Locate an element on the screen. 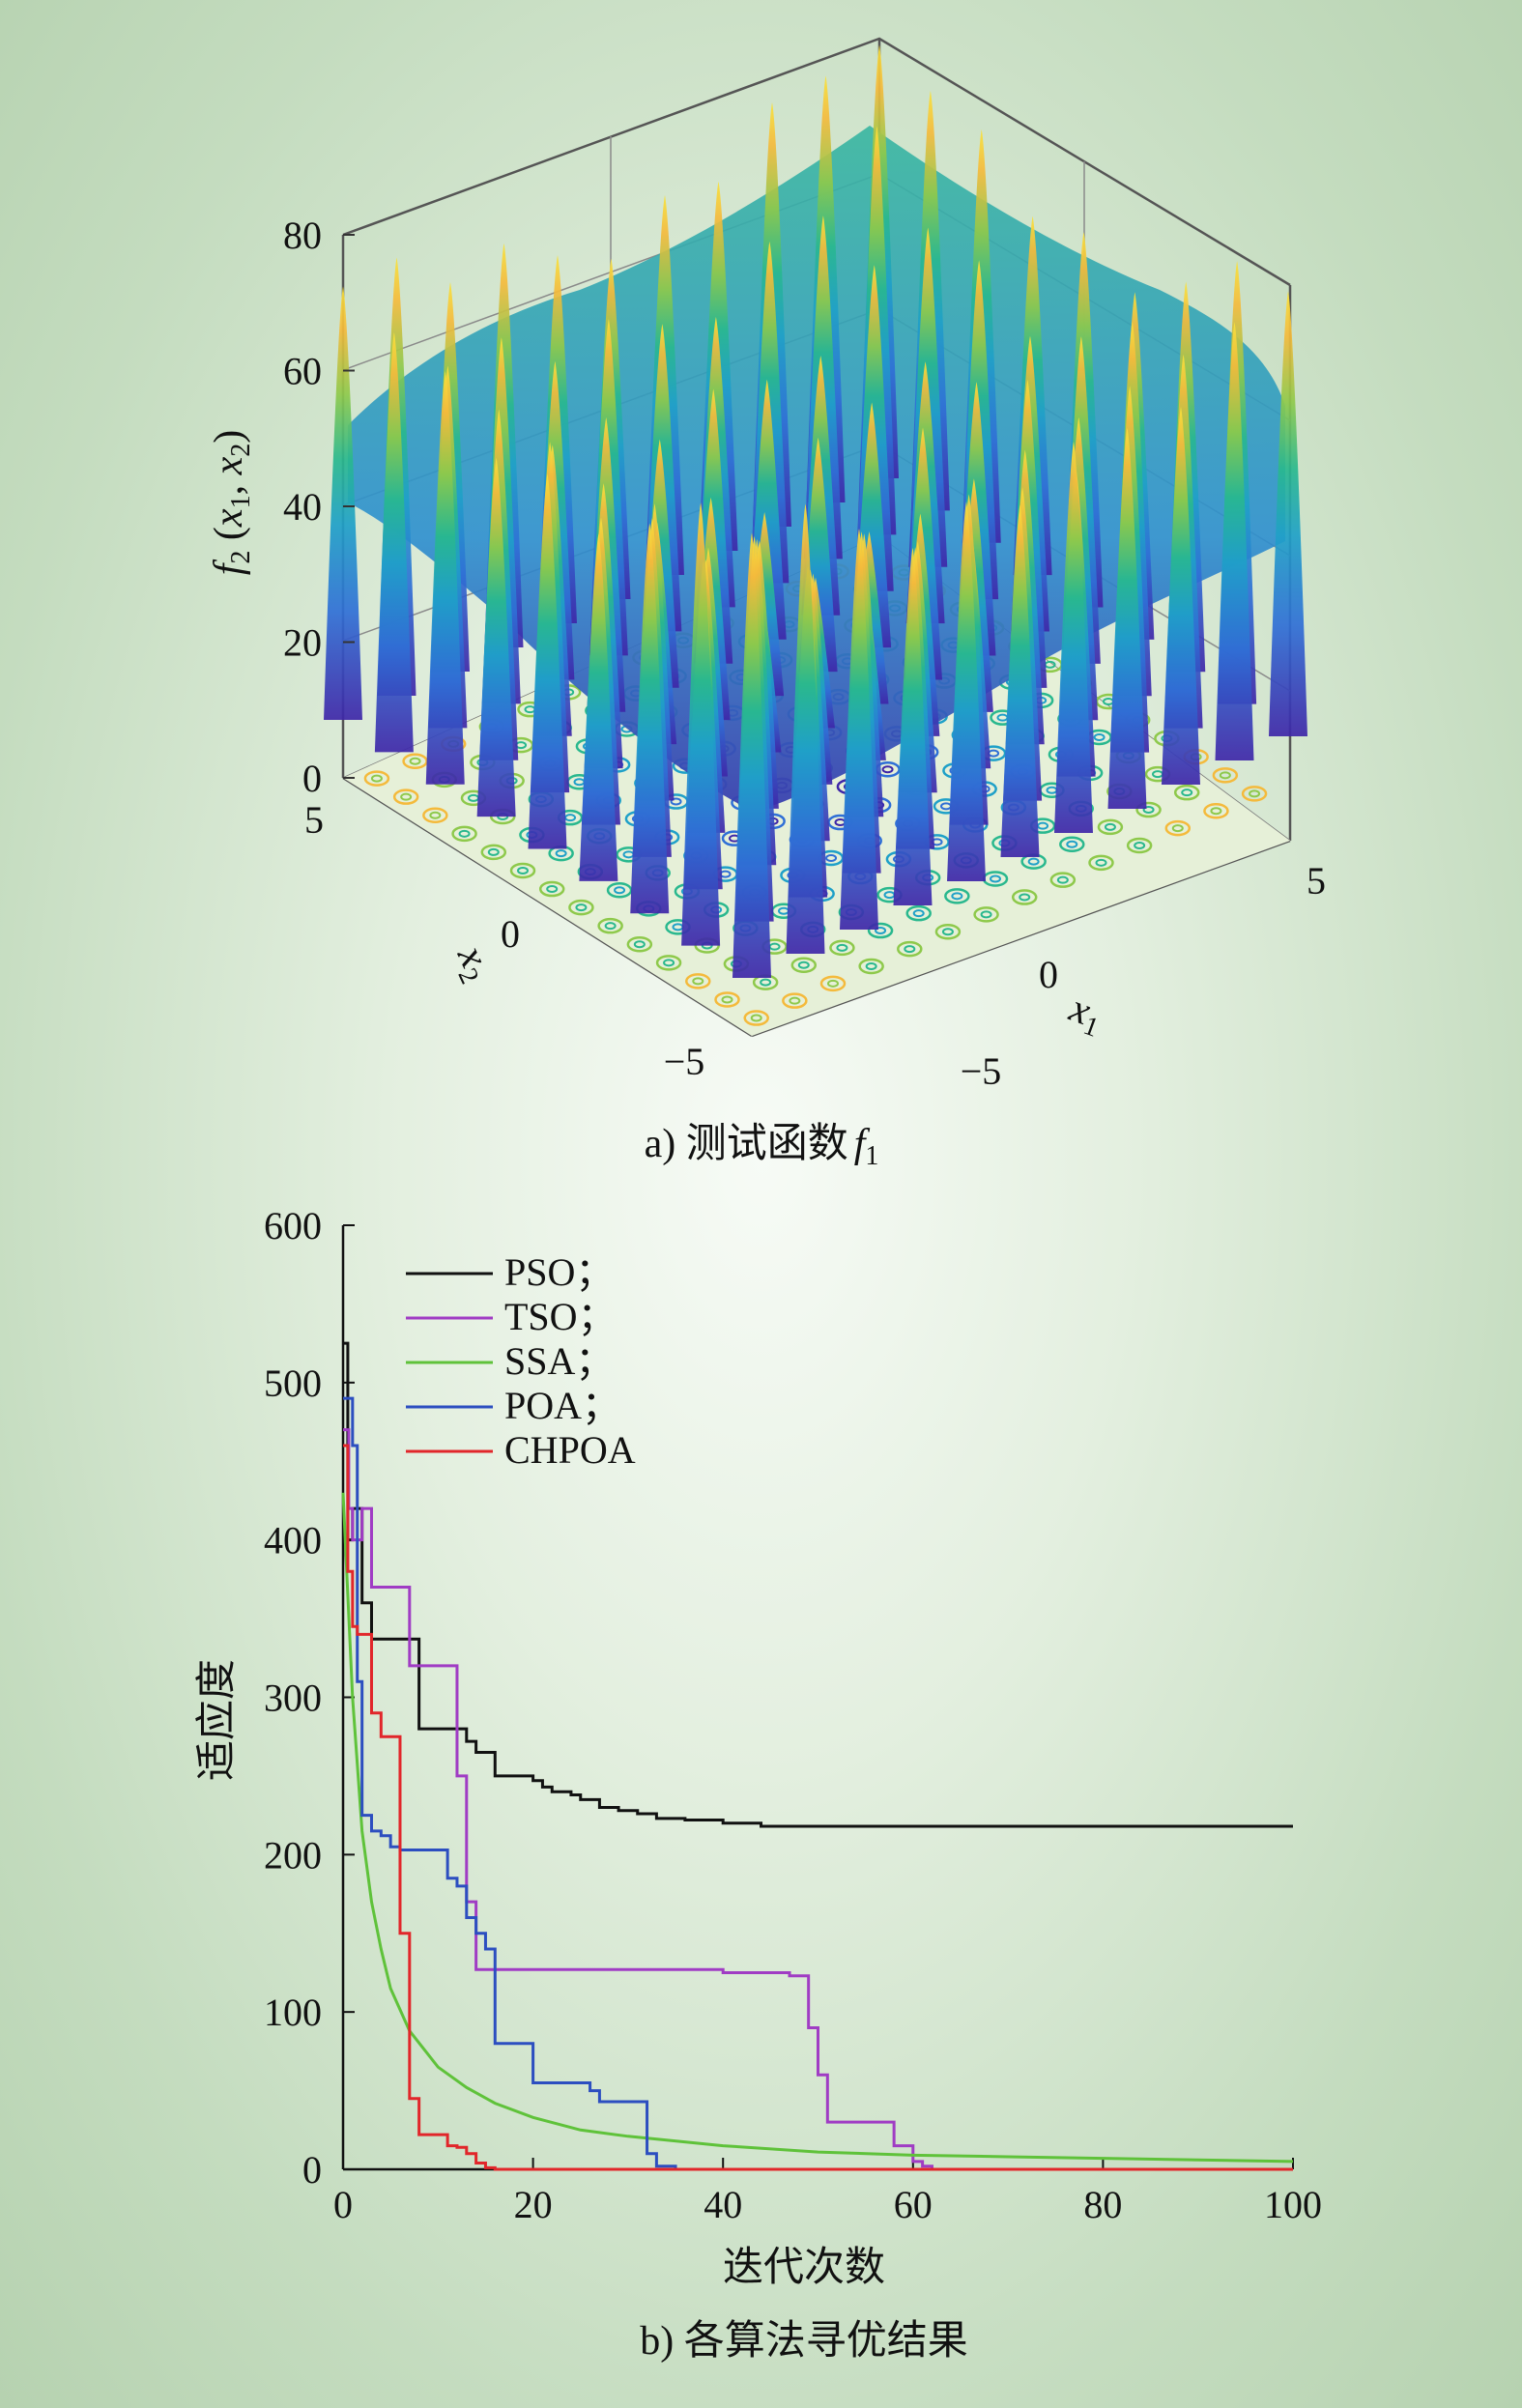 The width and height of the screenshot is (1522, 2408). x-tick-label: 80 is located at coordinates (1102, 2205).